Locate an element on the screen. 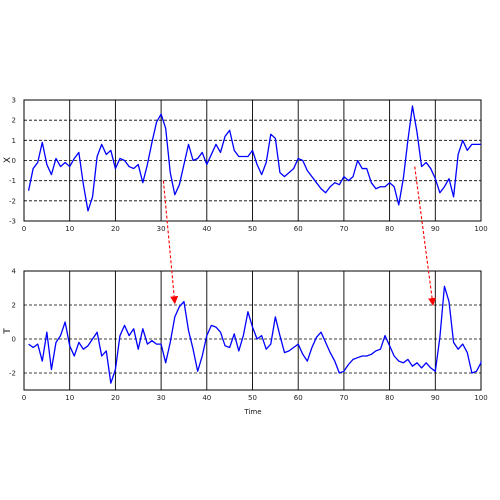 The height and width of the screenshot is (500, 500). x-tick-label-bottom: 30 is located at coordinates (161, 398).